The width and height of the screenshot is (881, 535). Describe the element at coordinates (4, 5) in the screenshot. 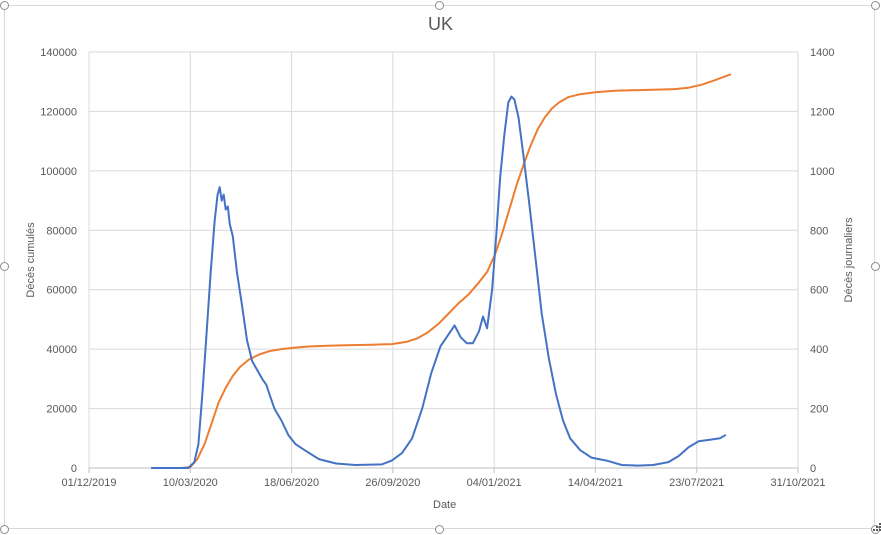

I see `resize-handle-top-left` at that location.